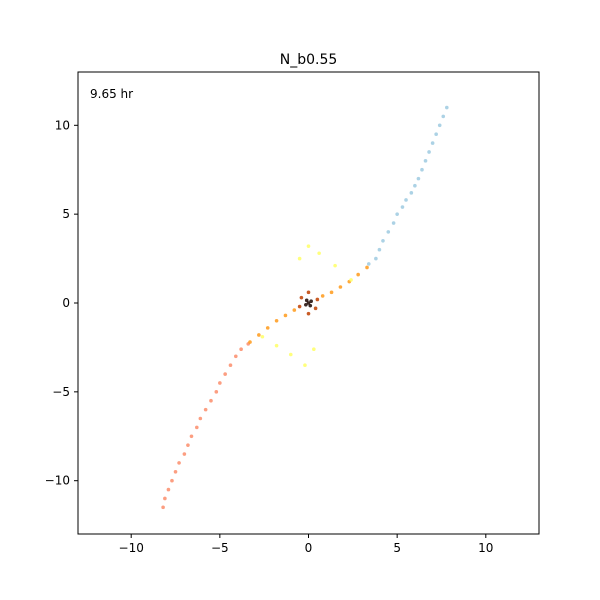  Describe the element at coordinates (66, 303) in the screenshot. I see `y-tick-label: 0` at that location.